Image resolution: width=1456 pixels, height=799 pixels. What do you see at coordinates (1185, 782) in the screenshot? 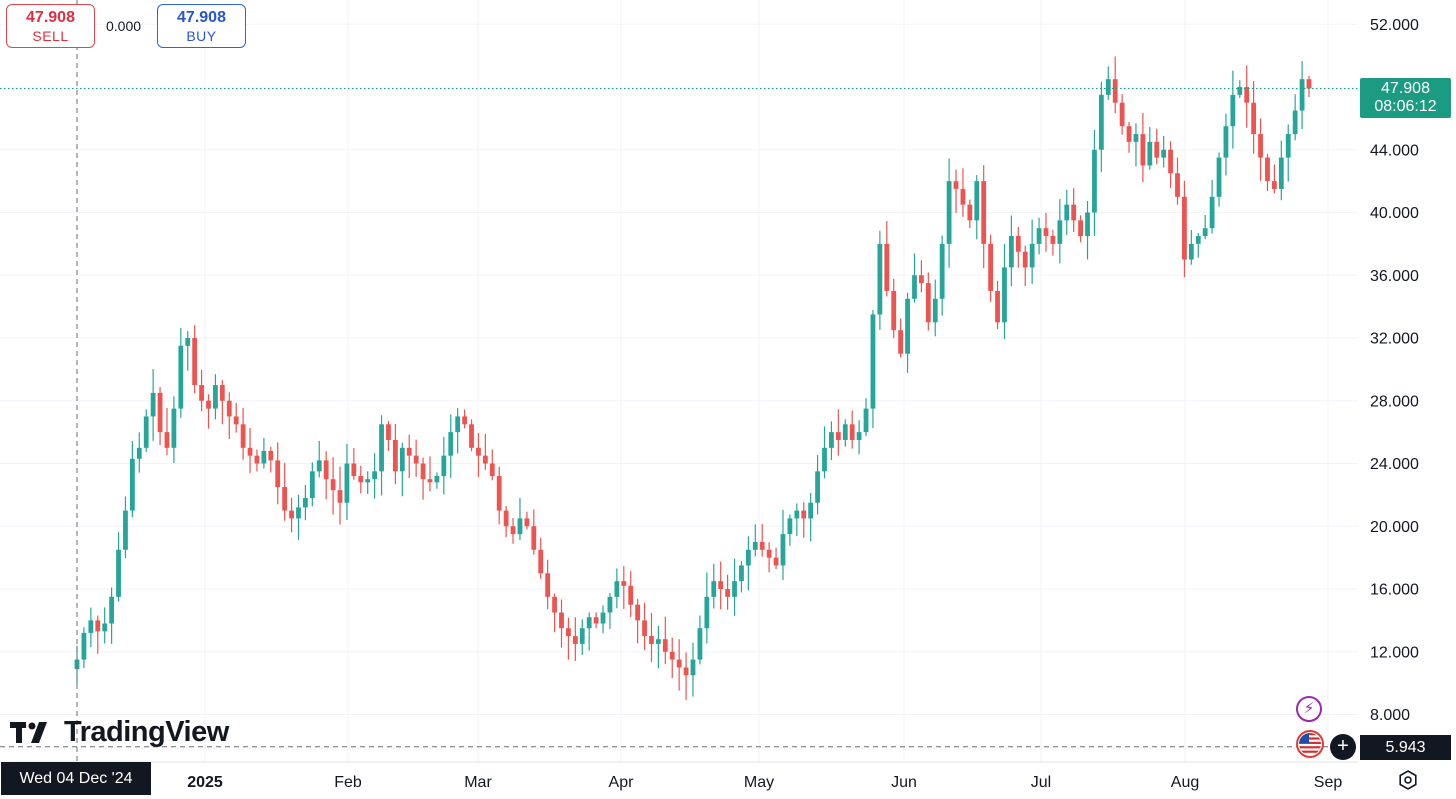
I see `x-tick-label: Aug` at bounding box center [1185, 782].